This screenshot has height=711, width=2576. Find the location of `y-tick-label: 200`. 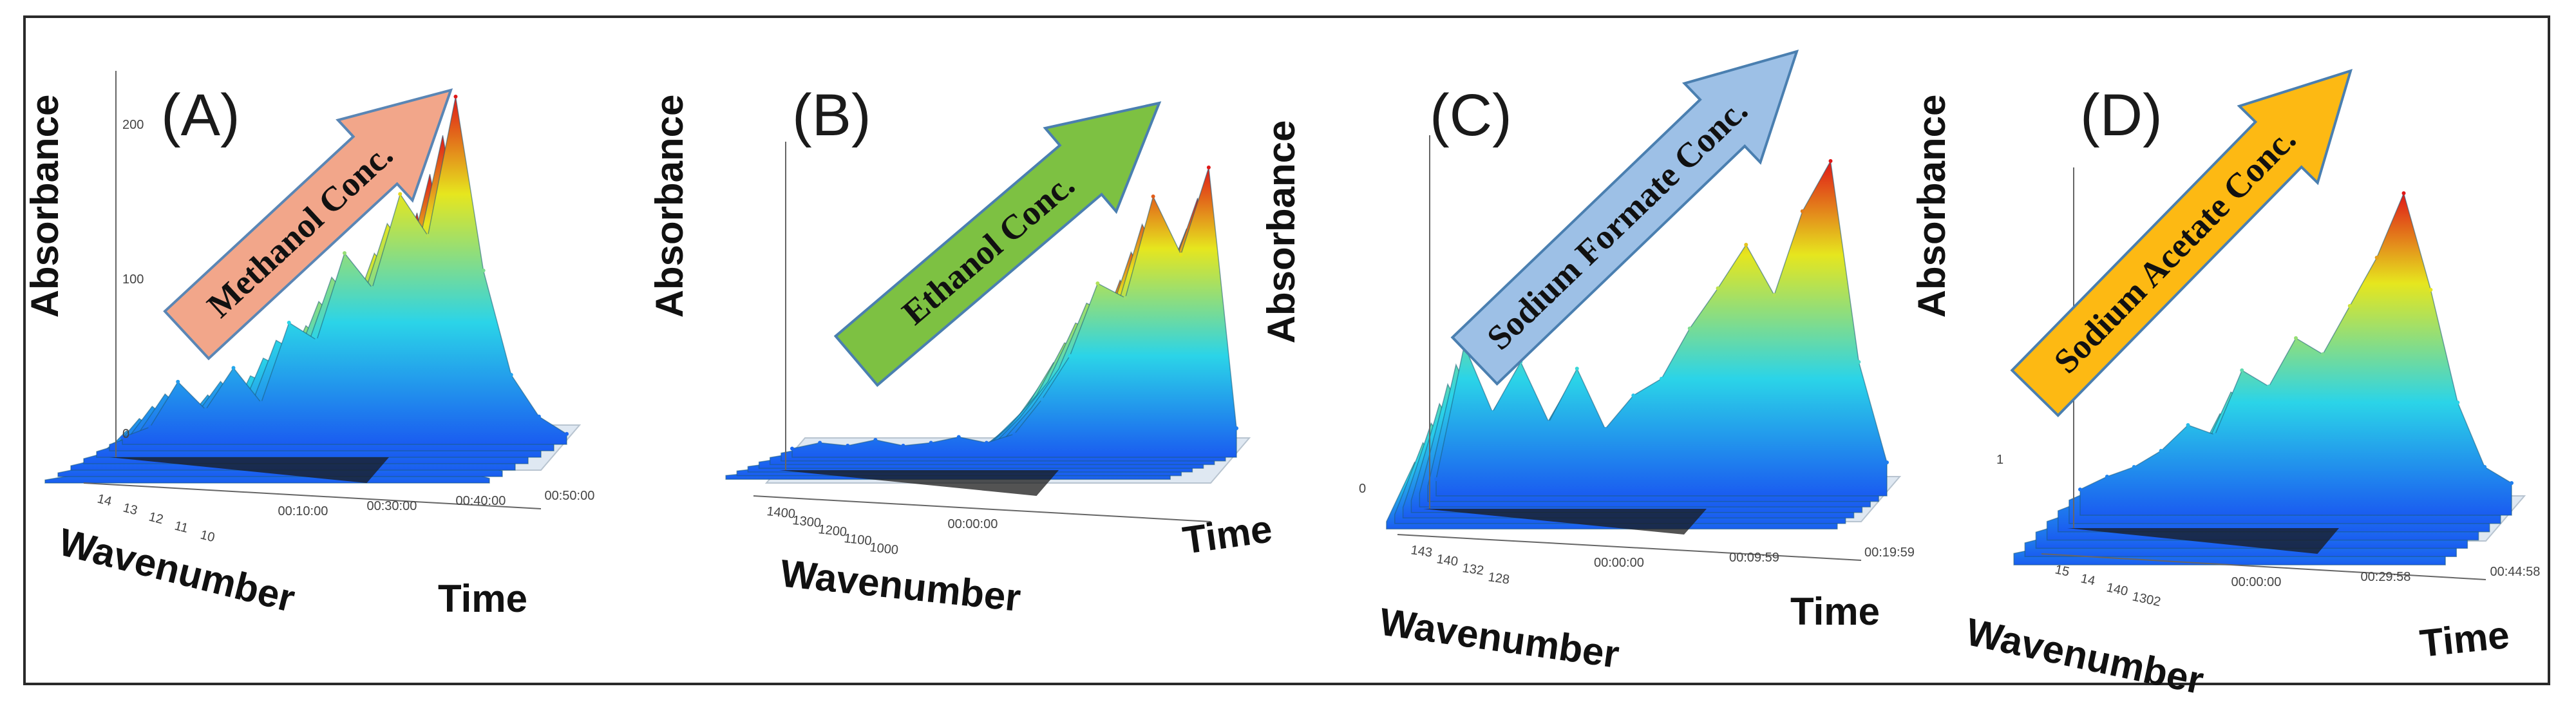

y-tick-label: 200 is located at coordinates (133, 125).